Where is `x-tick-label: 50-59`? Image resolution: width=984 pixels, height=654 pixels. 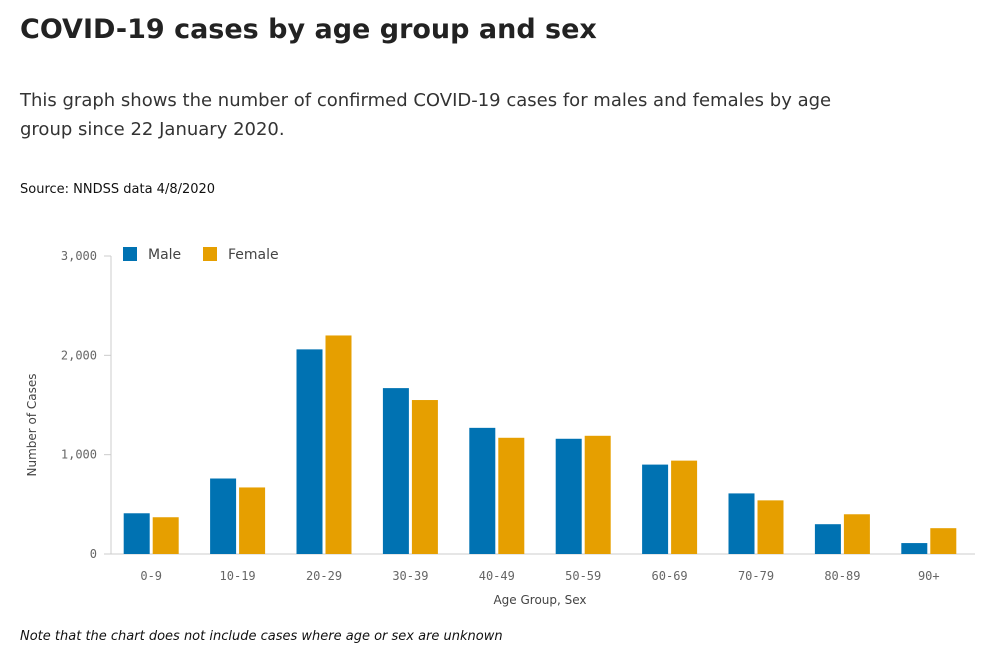 x-tick-label: 50-59 is located at coordinates (583, 576).